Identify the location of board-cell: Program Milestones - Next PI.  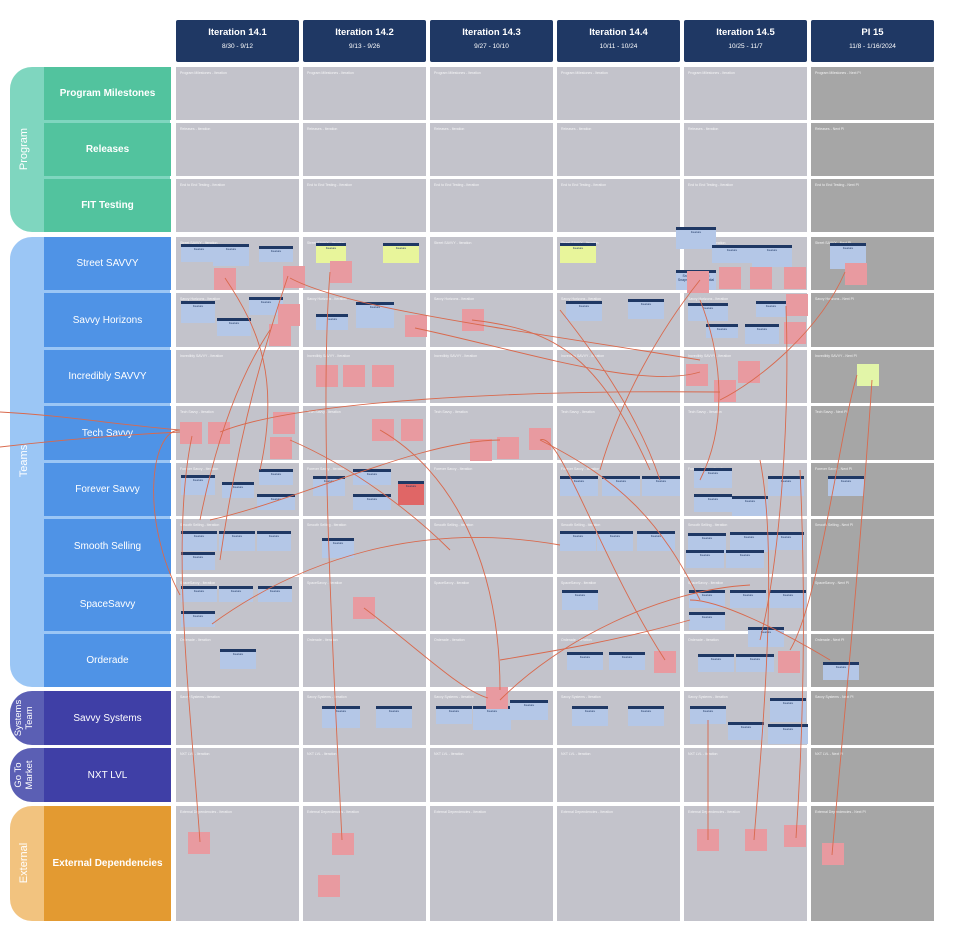
(872, 93).